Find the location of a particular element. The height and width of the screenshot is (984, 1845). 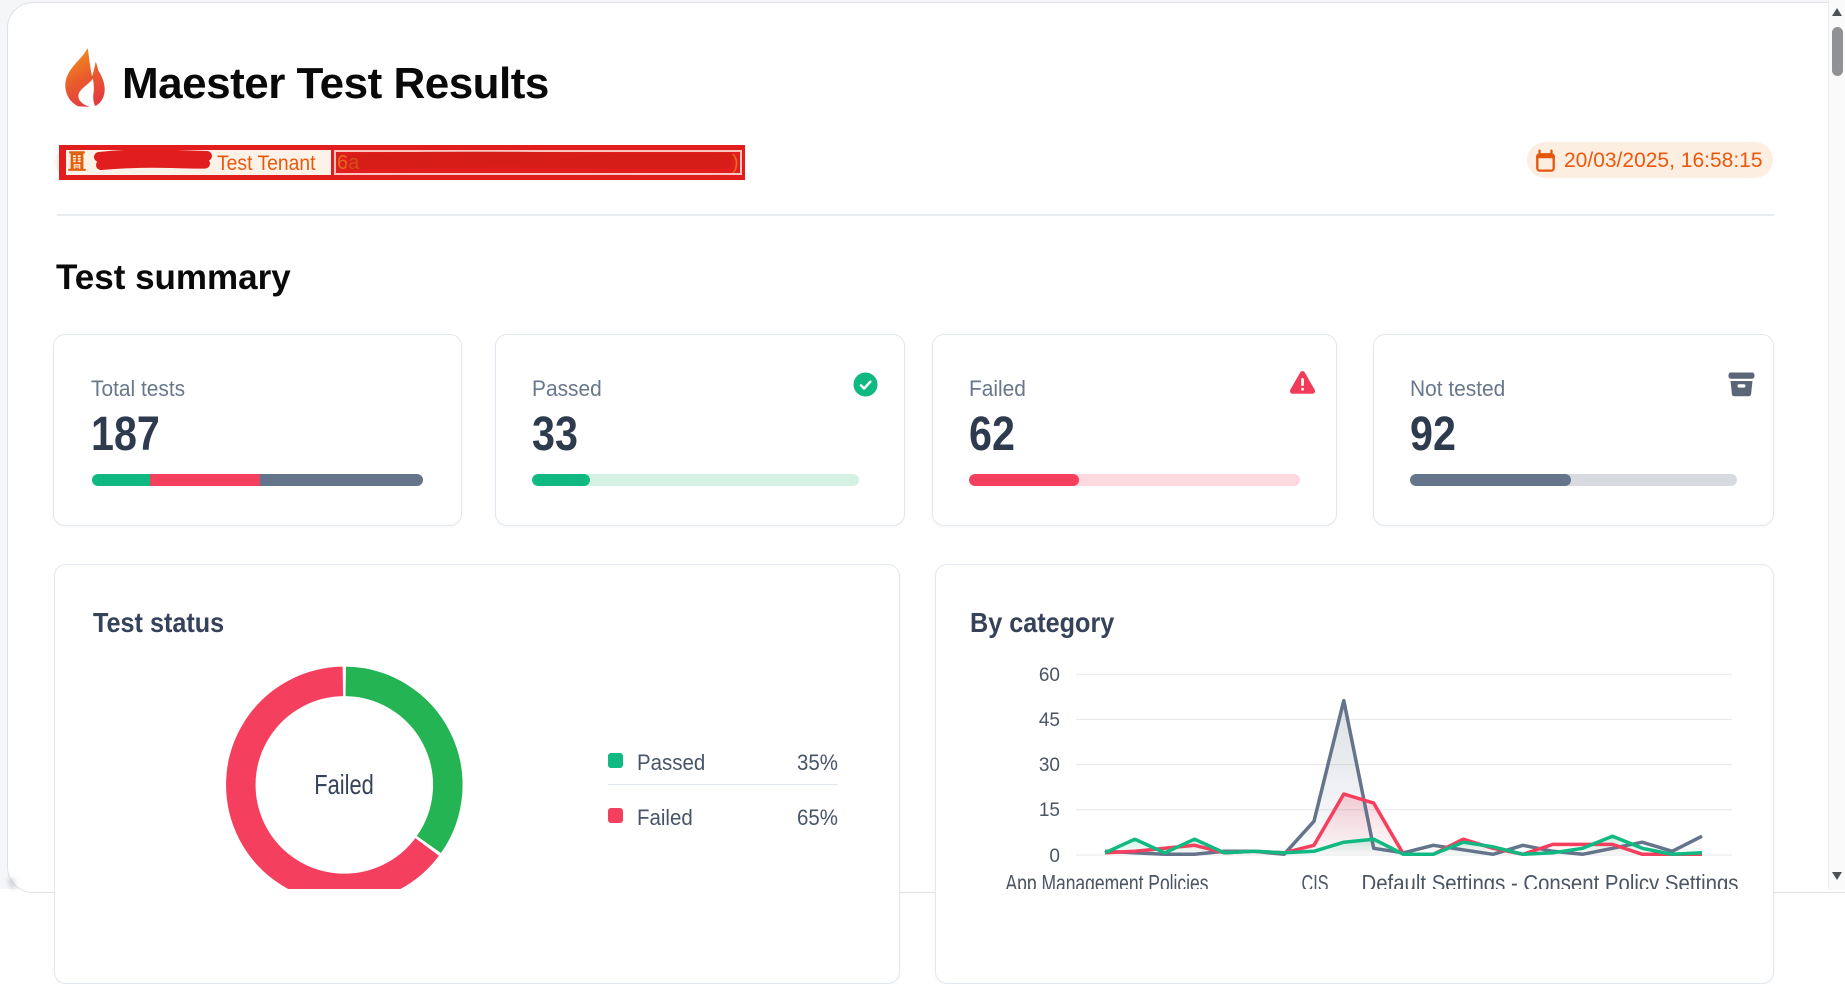

svg-text: App Management Policies is located at coordinates (1107, 879).